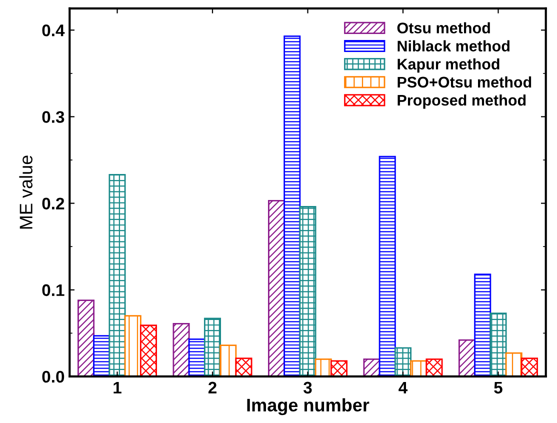 This screenshot has height=423, width=557. Describe the element at coordinates (465, 82) in the screenshot. I see `legend-label: PSO+Otsu method` at that location.